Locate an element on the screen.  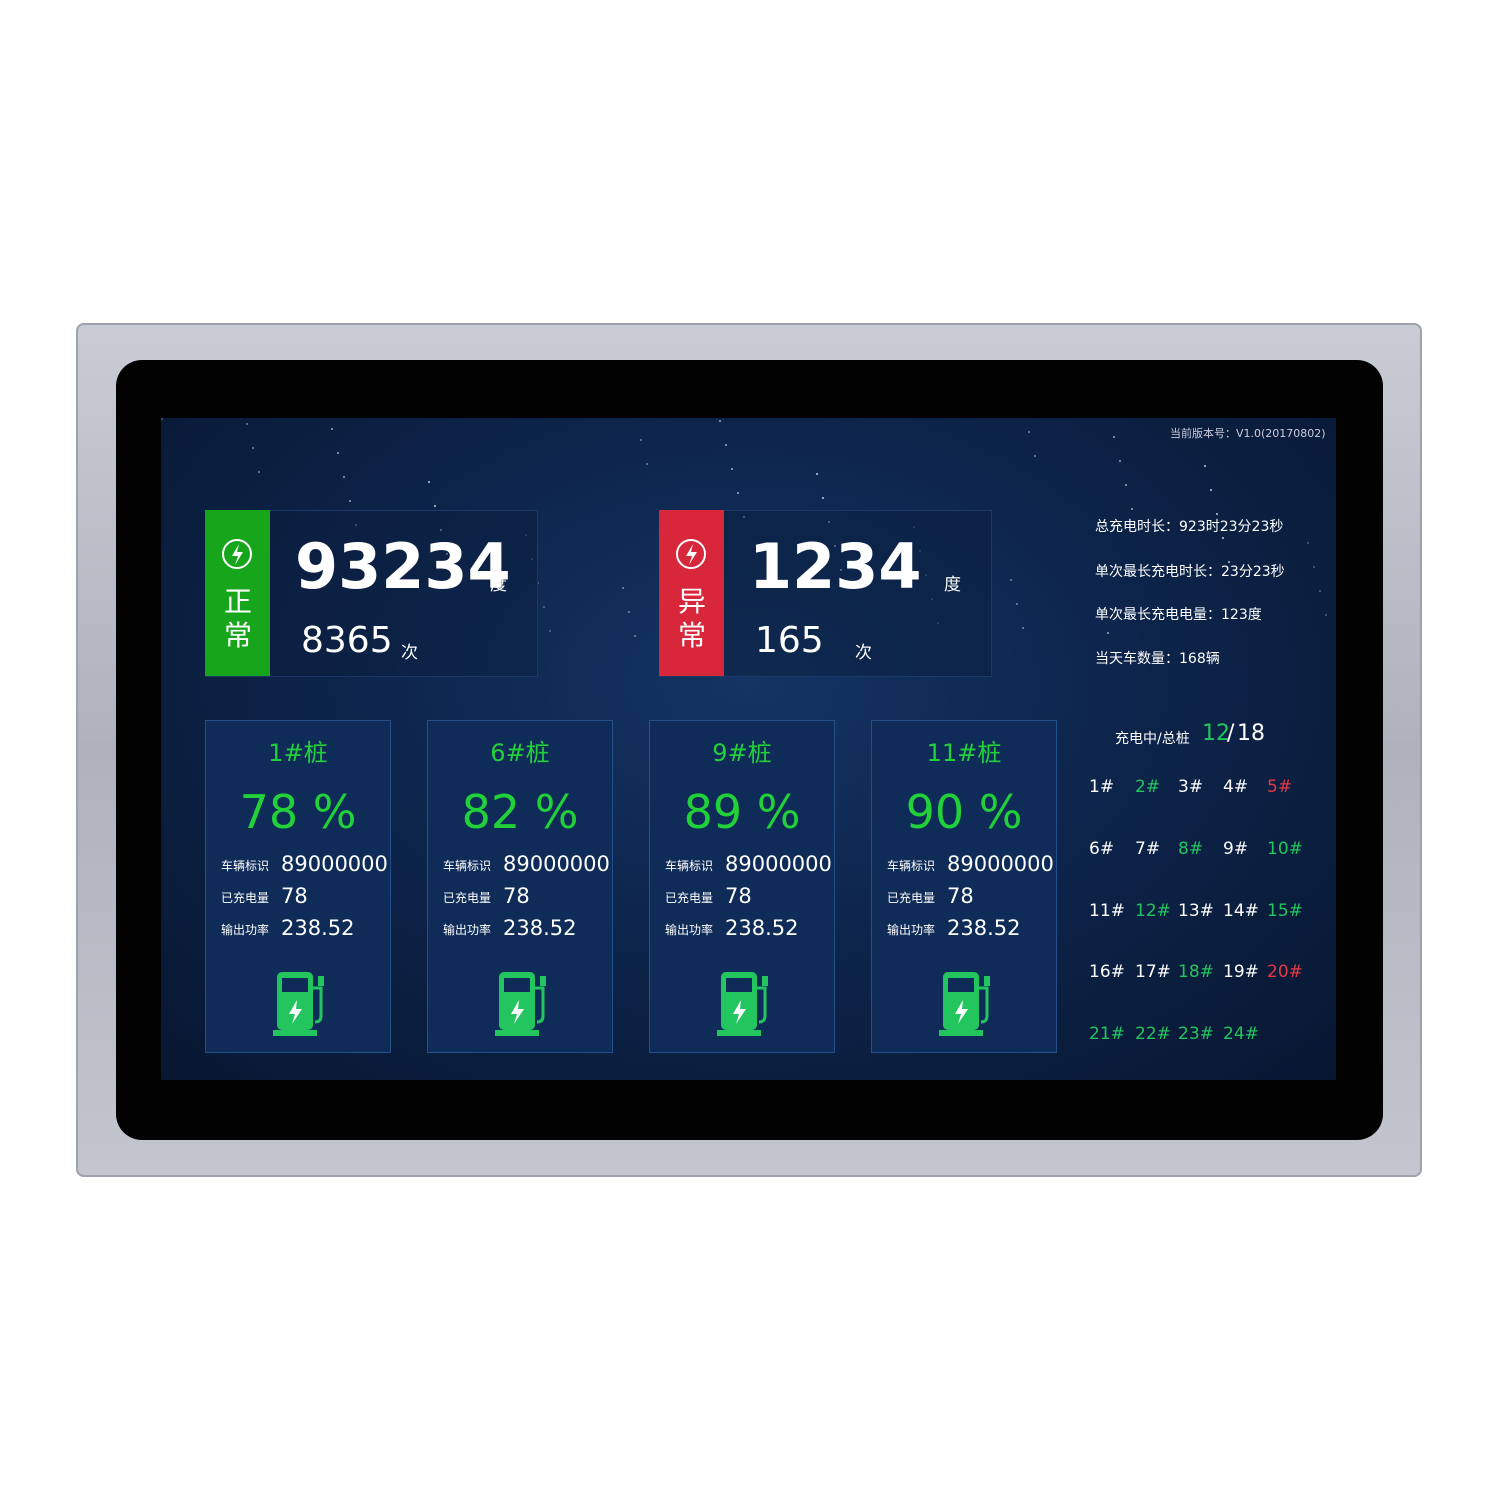
status-label: 异常 is located at coordinates (691, 618).